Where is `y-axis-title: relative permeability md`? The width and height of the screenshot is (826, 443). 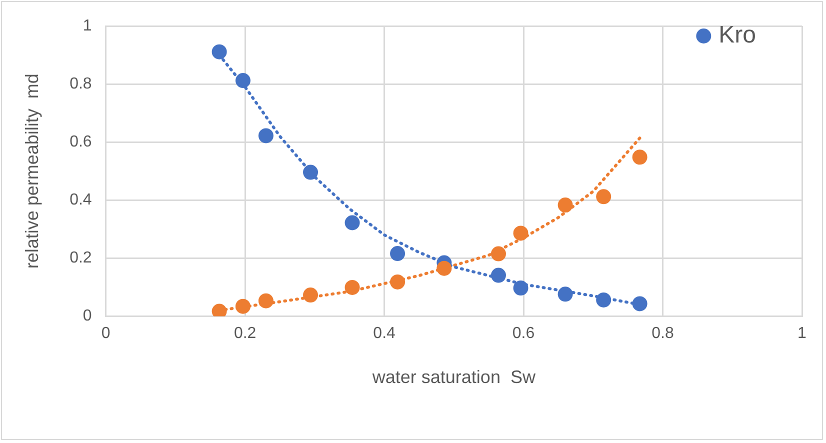
y-axis-title: relative permeability md is located at coordinates (32, 171).